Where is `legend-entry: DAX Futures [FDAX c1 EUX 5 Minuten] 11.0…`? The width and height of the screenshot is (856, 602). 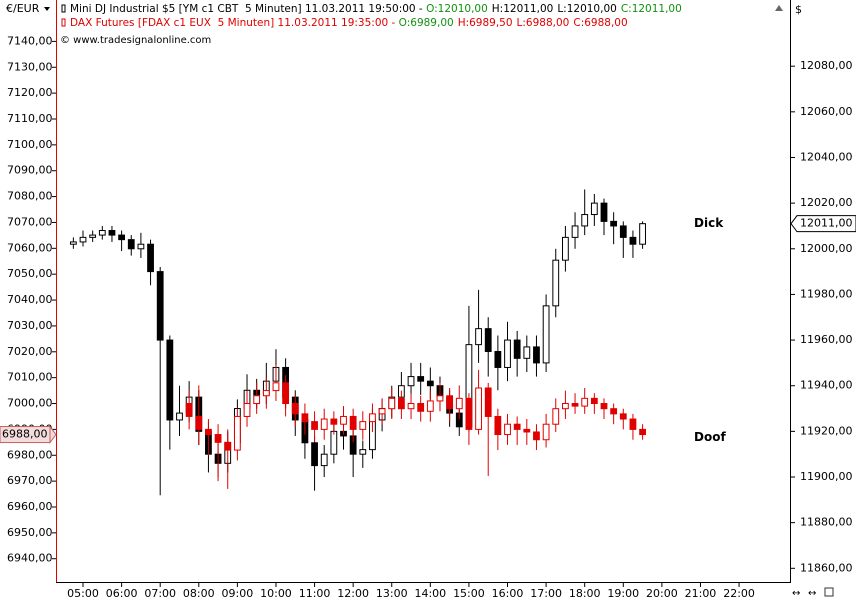 legend-entry: DAX Futures [FDAX c1 EUX 5 Minuten] 11.0… is located at coordinates (349, 23).